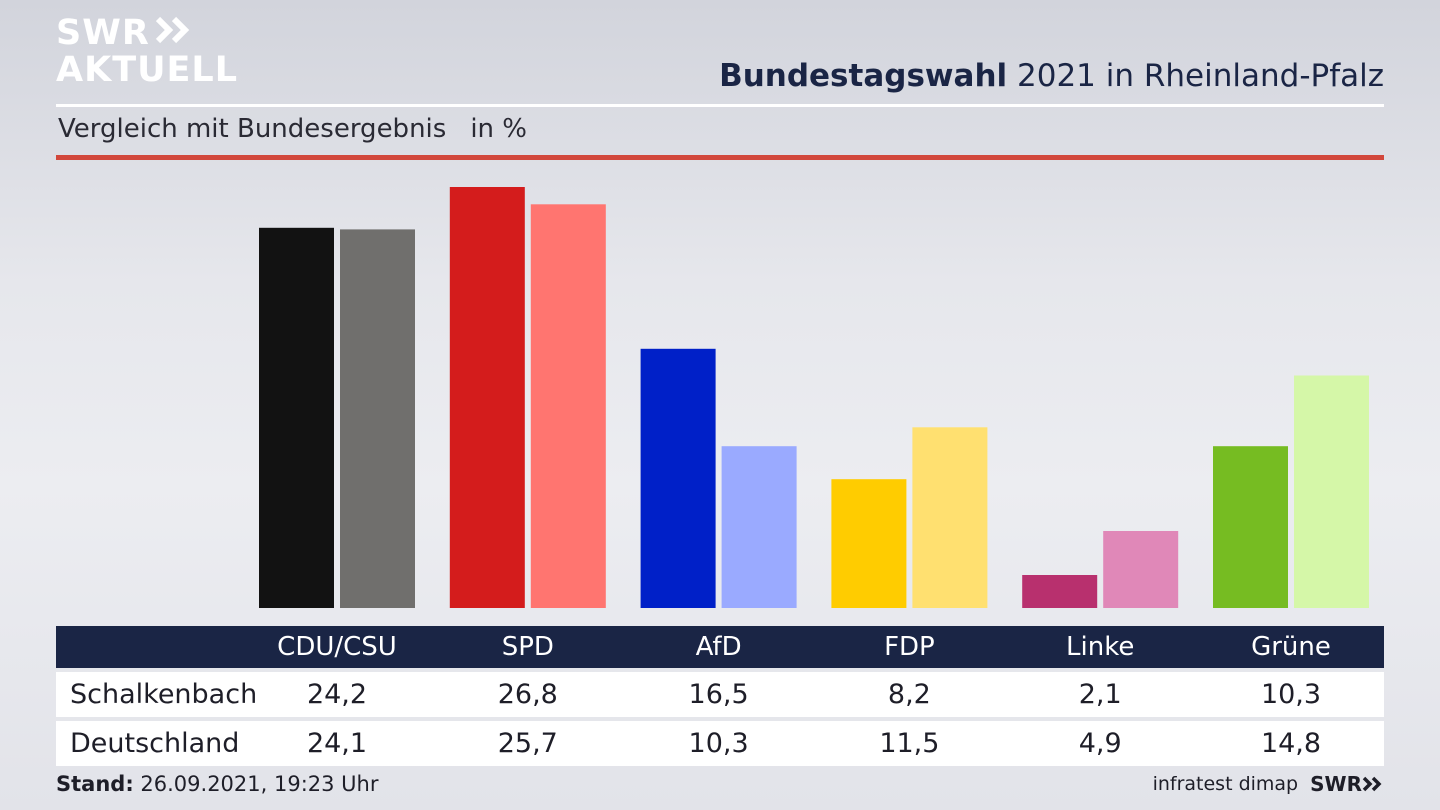 The image size is (1440, 810). What do you see at coordinates (1141, 569) in the screenshot?
I see `bar-linke-deutschland` at bounding box center [1141, 569].